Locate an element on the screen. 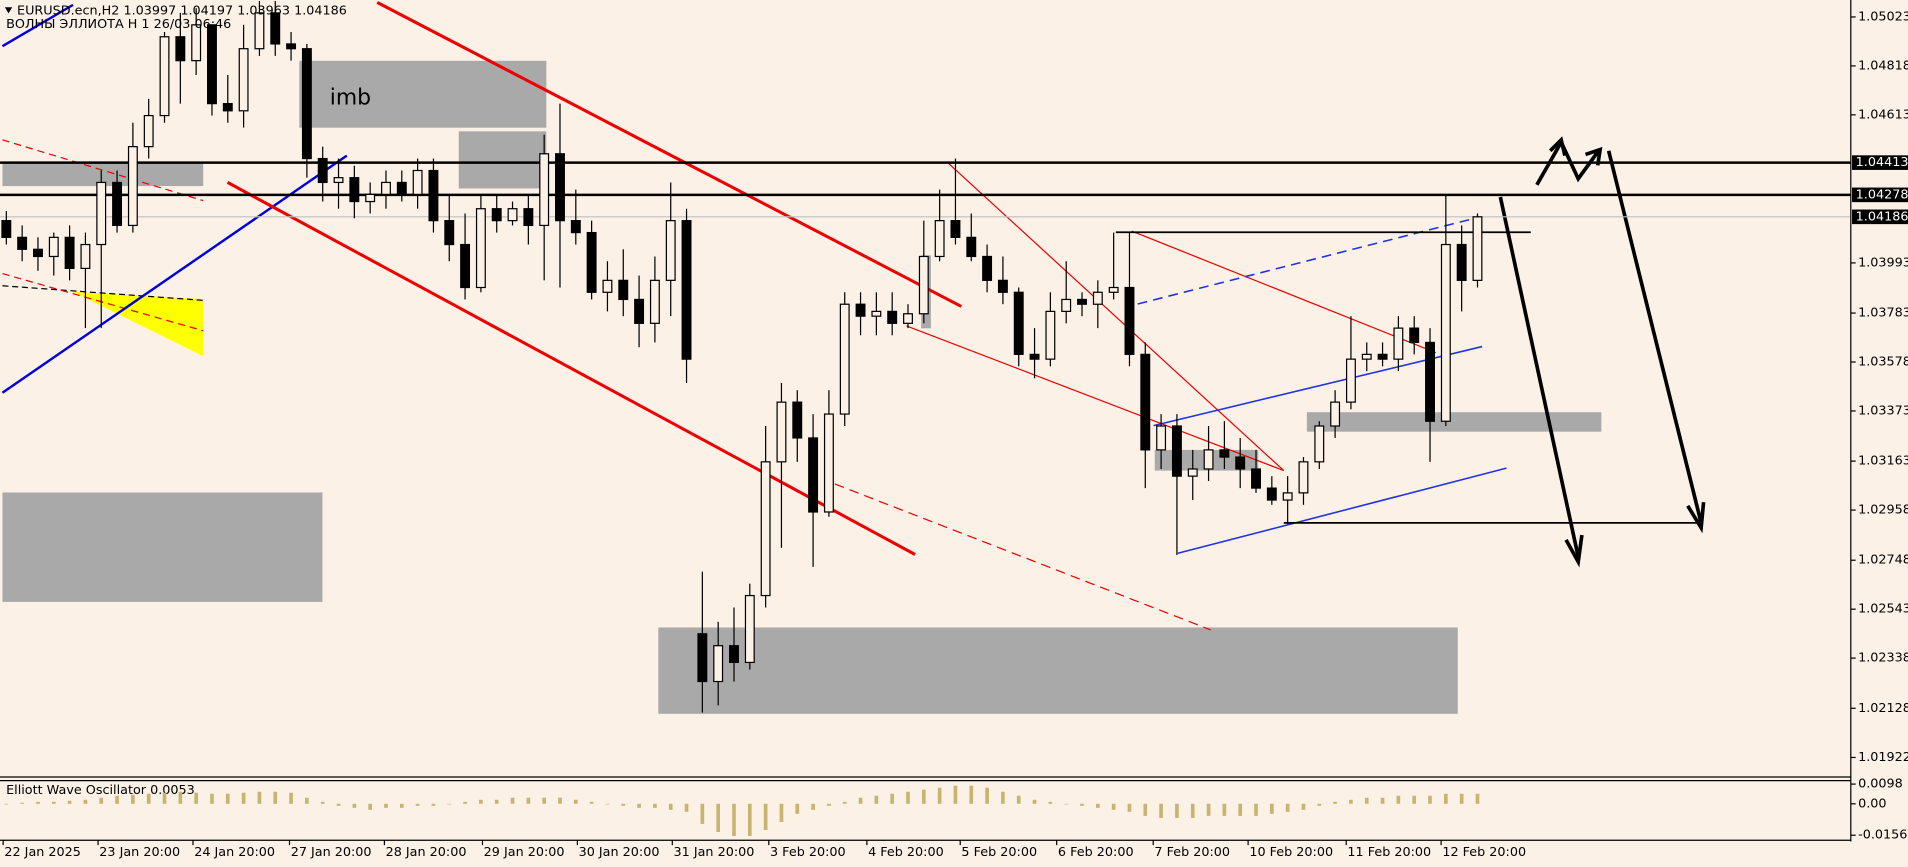  oscillator-title: Elliott Wave Oscillator 0.0053 is located at coordinates (100, 790).